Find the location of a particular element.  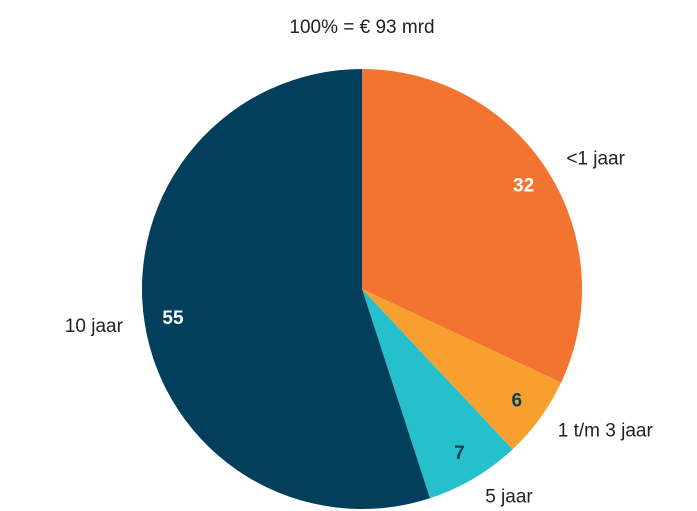

value-label: 7 is located at coordinates (459, 453).